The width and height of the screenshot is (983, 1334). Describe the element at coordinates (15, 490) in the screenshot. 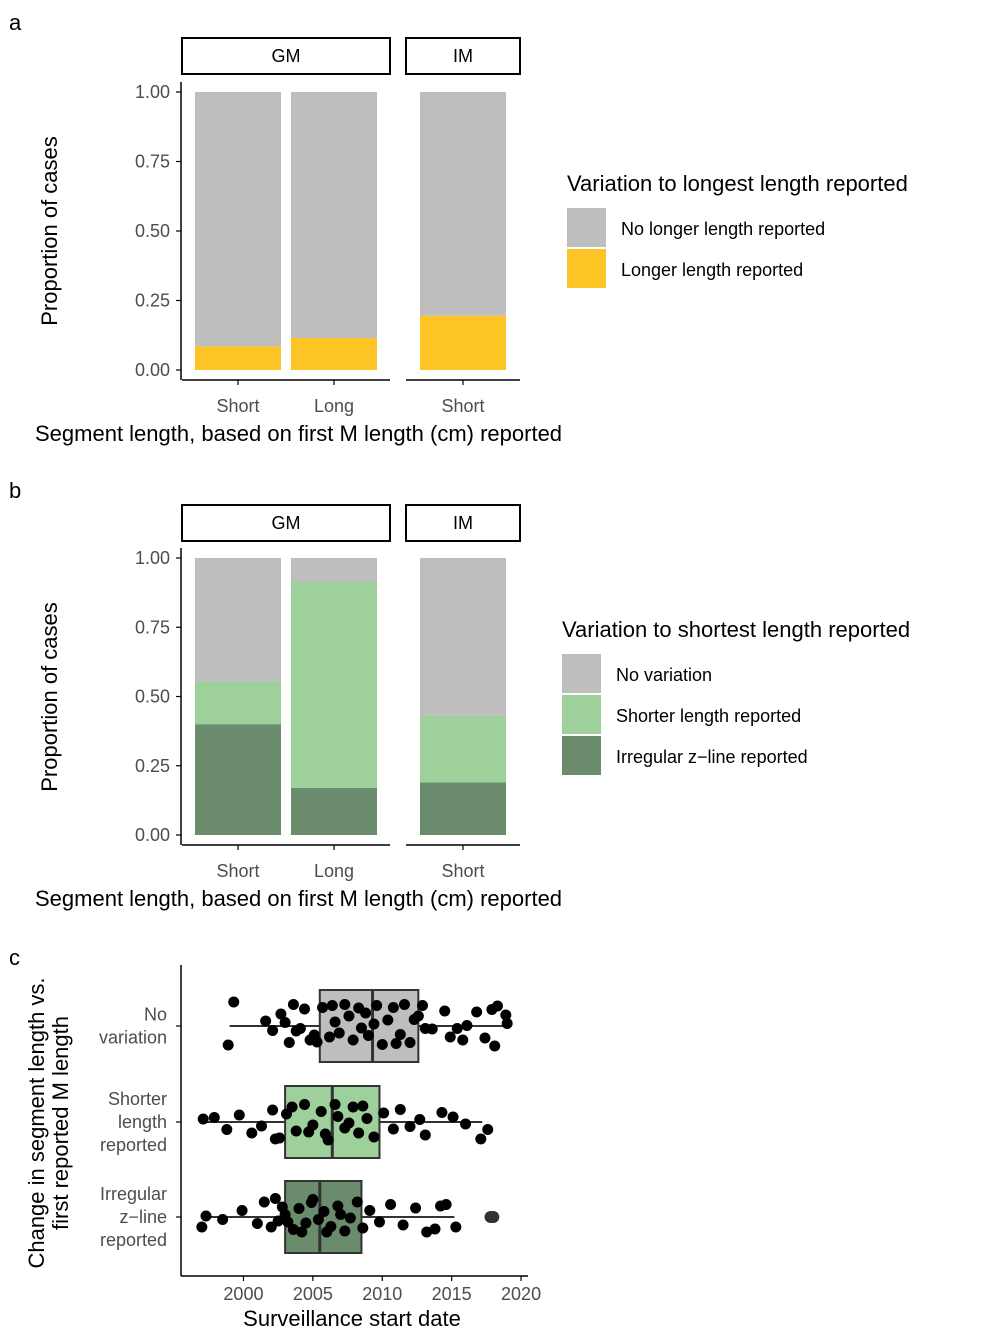

I see `panel-label: b` at that location.